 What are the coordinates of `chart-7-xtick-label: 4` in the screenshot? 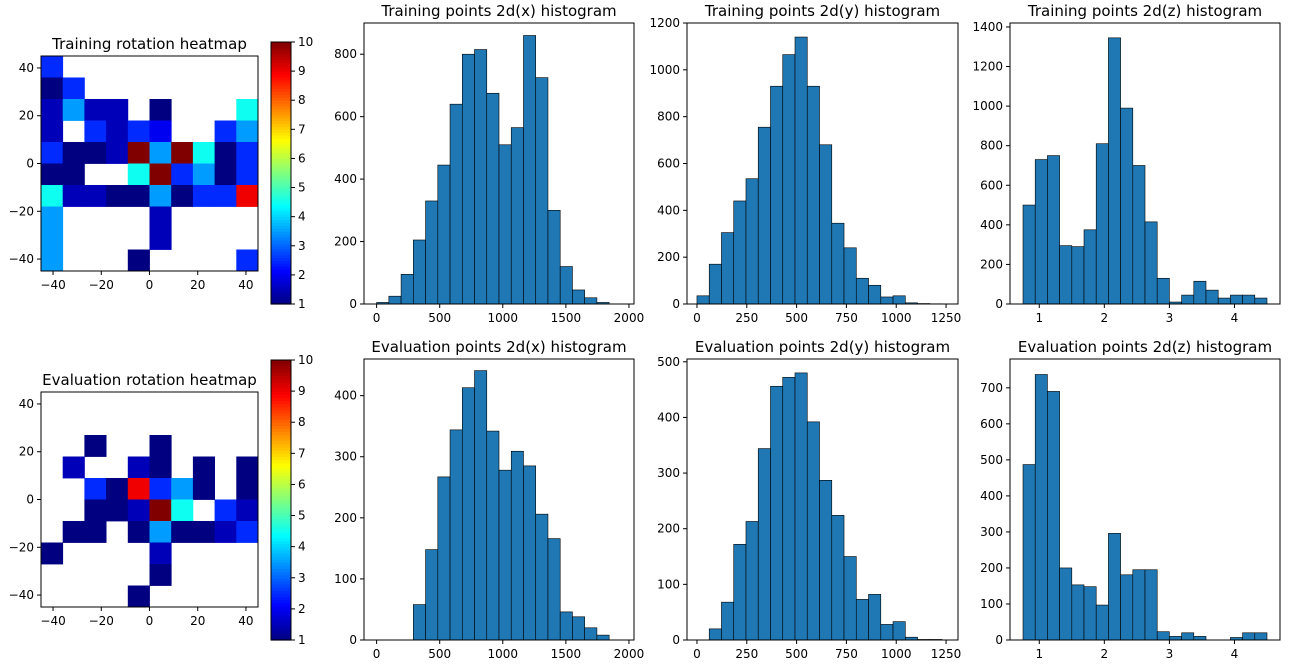 It's located at (1235, 654).